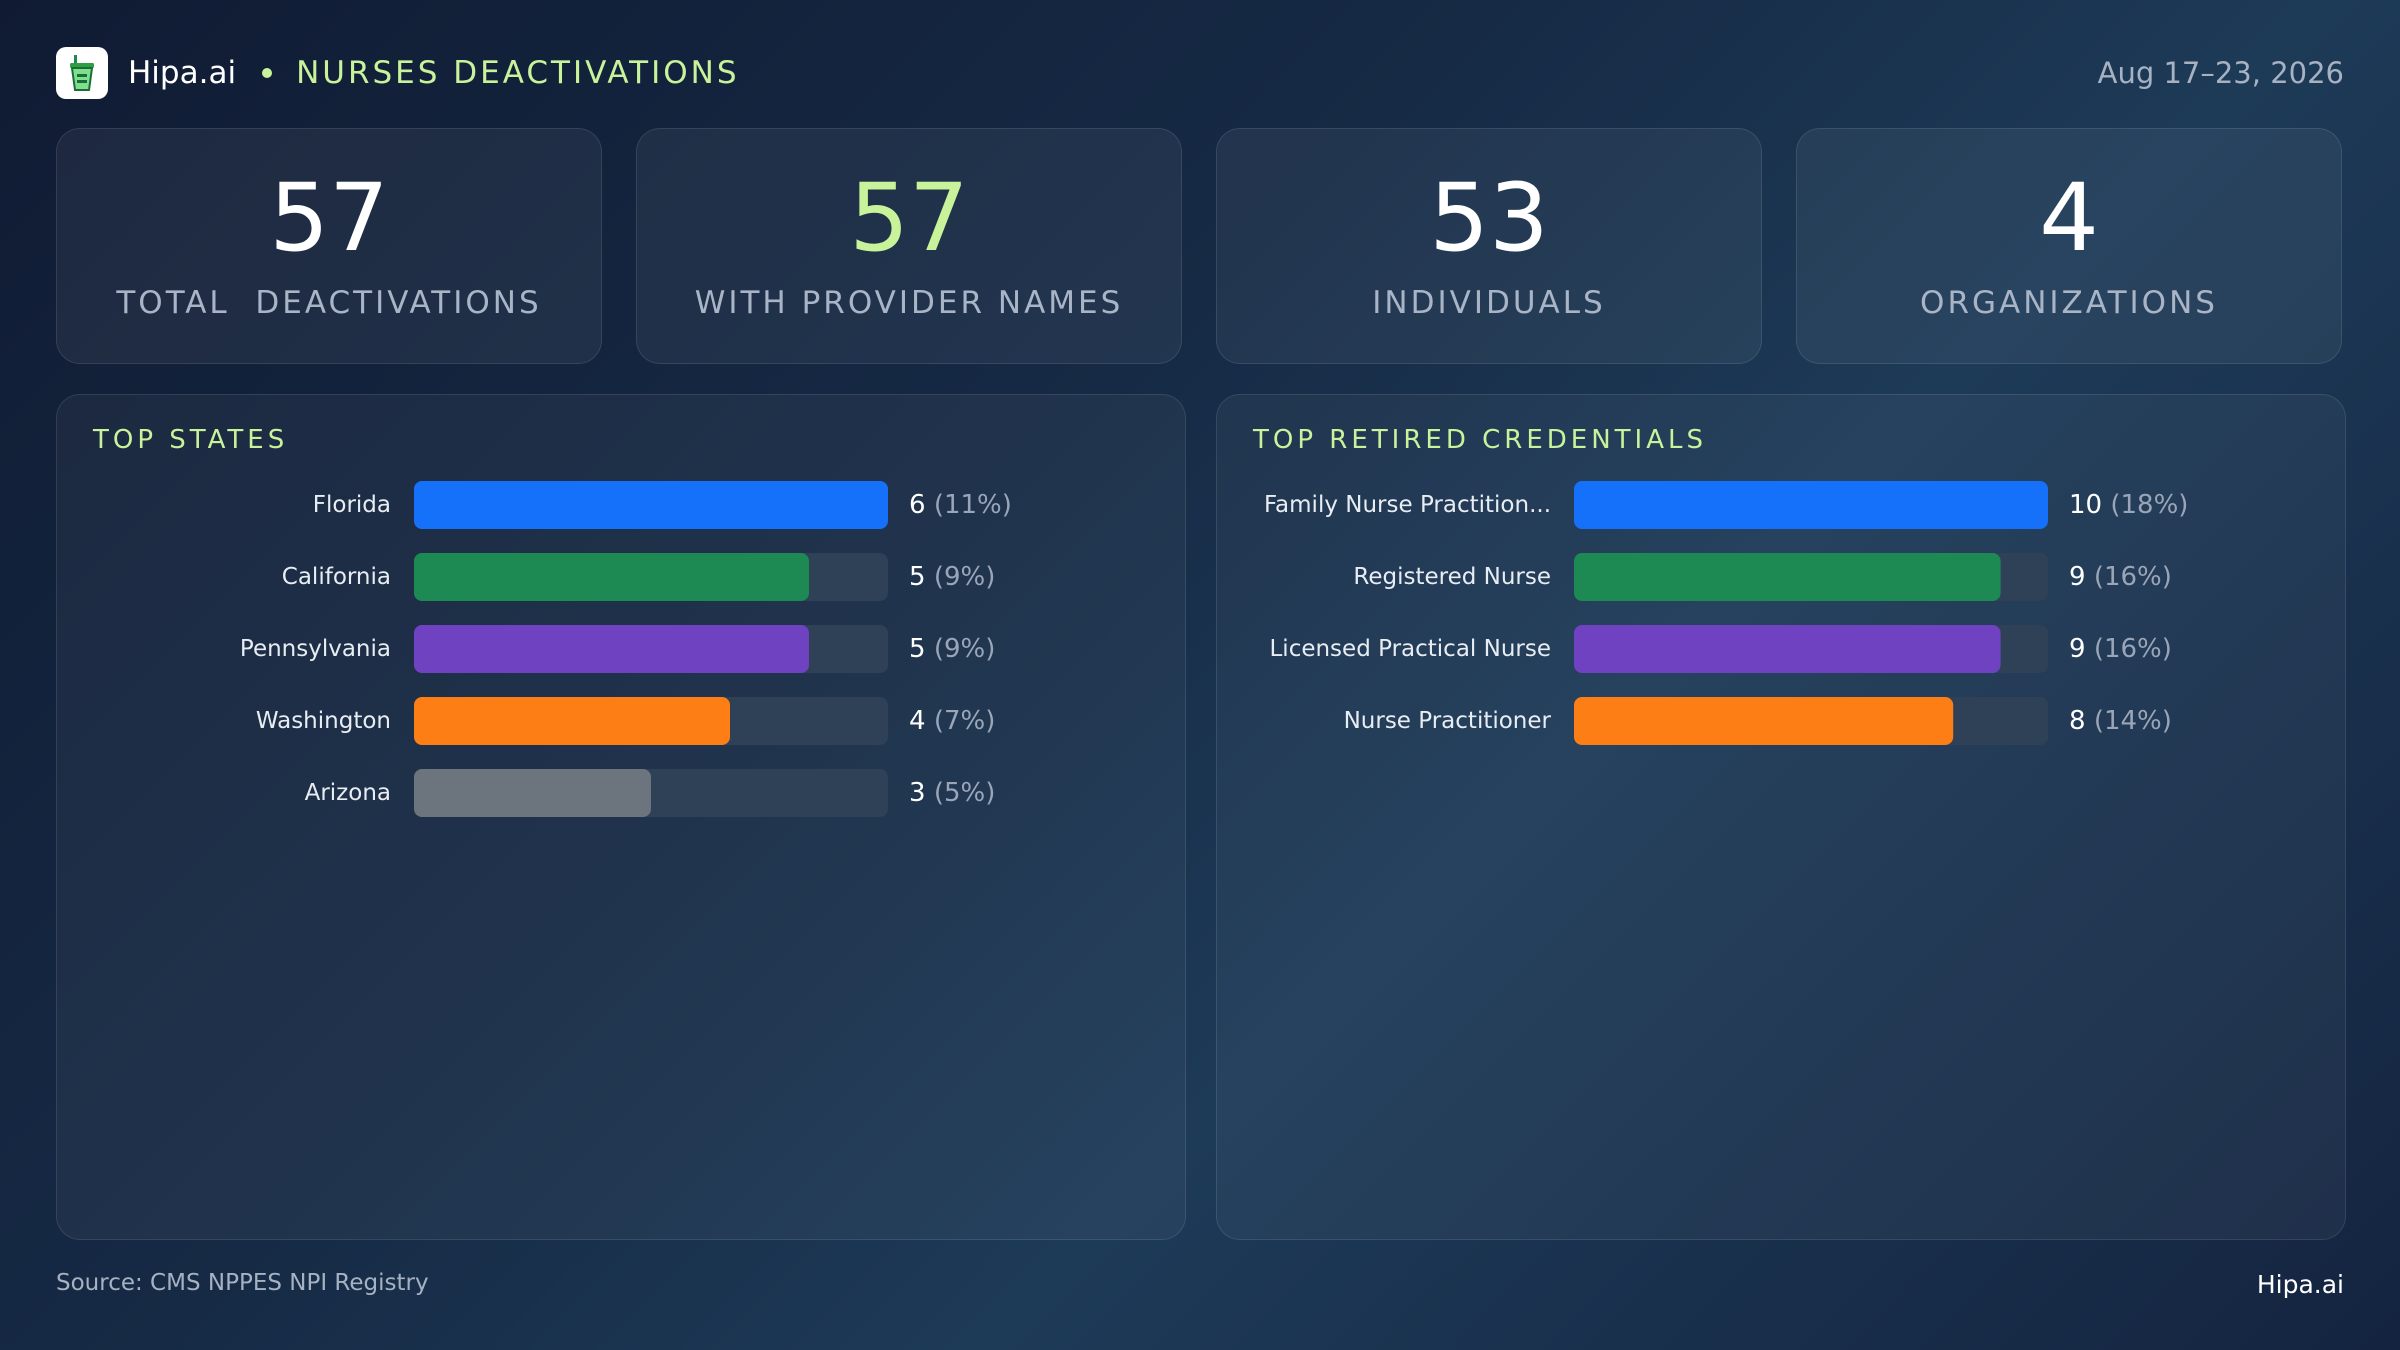  What do you see at coordinates (2069, 218) in the screenshot?
I see `stat-value: 4` at bounding box center [2069, 218].